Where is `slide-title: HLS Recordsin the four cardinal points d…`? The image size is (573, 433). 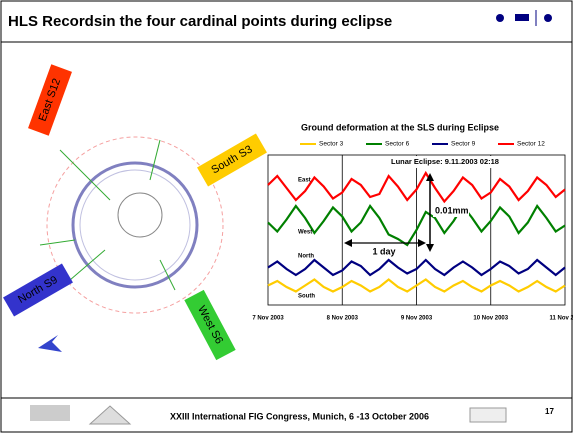
slide-title: HLS Recordsin the four cardinal points d… is located at coordinates (200, 21).